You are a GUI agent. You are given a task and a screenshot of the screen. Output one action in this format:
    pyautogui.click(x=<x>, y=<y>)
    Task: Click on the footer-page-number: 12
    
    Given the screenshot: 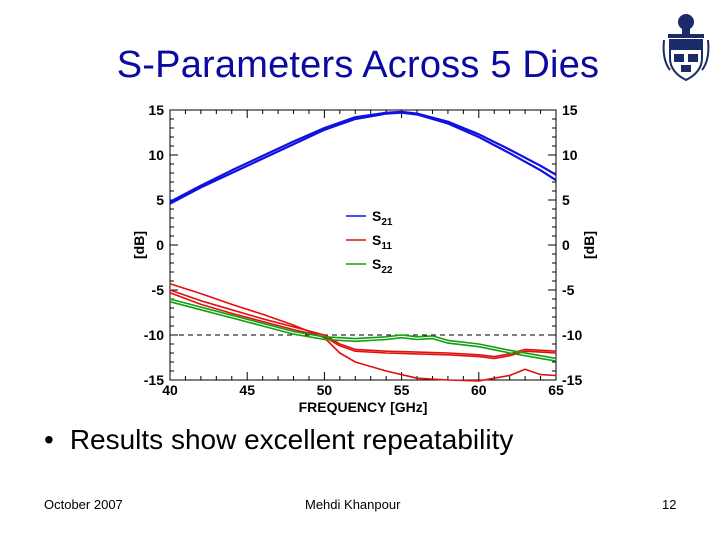 What is the action you would take?
    pyautogui.click(x=669, y=504)
    